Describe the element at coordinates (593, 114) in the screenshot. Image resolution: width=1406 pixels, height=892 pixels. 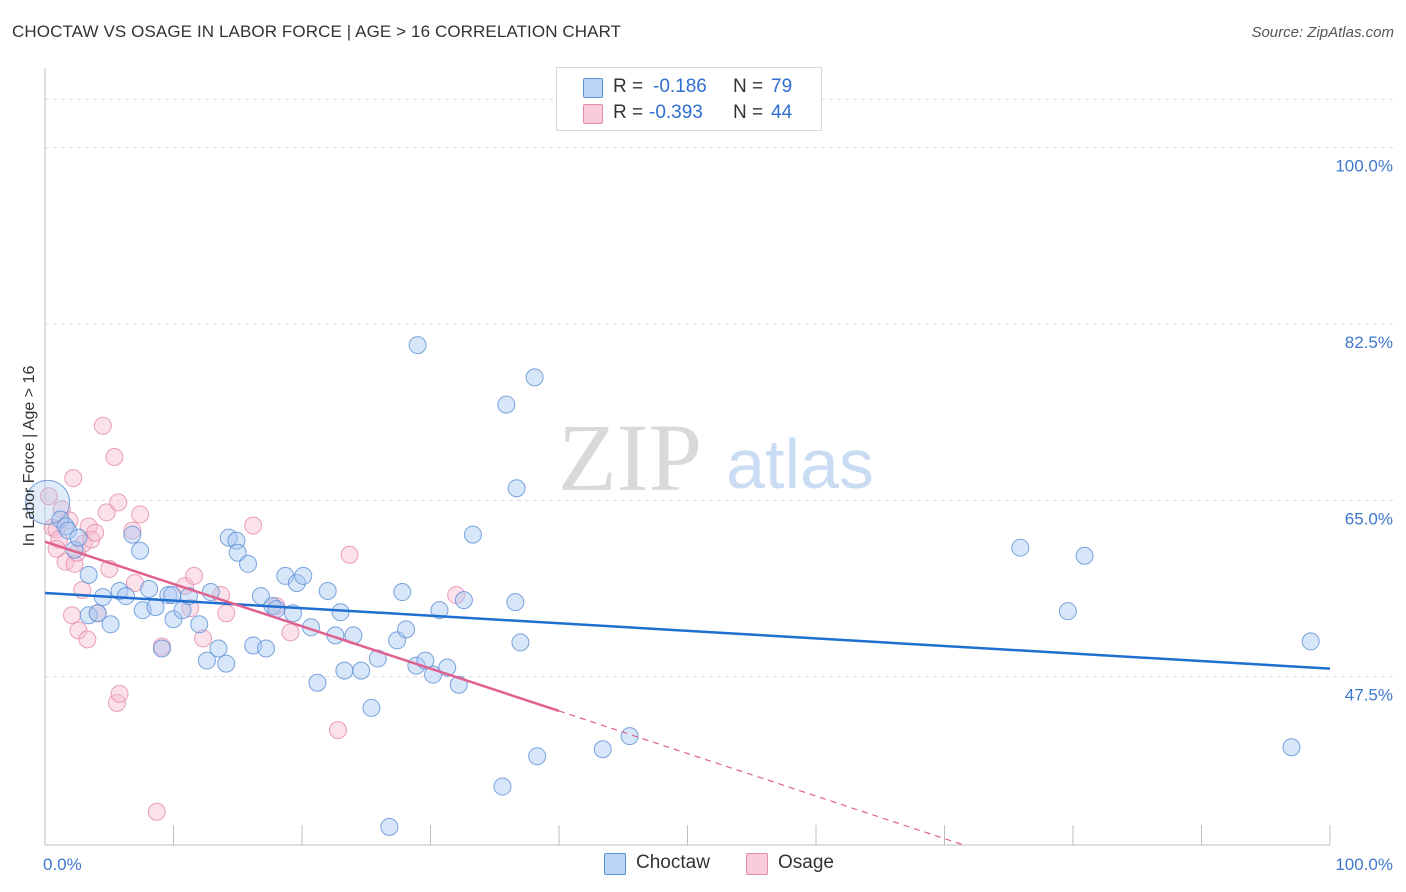
I see `osage-swatch` at that location.